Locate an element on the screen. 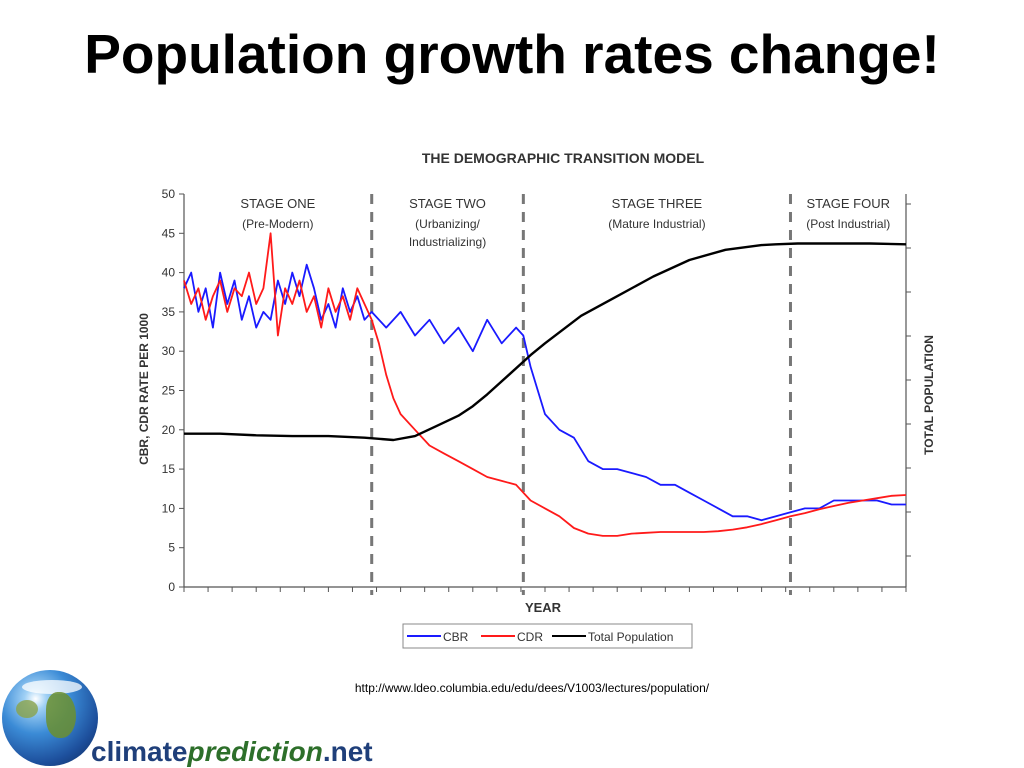 This screenshot has height=768, width=1024. y-tick-label: 5 is located at coordinates (171, 548).